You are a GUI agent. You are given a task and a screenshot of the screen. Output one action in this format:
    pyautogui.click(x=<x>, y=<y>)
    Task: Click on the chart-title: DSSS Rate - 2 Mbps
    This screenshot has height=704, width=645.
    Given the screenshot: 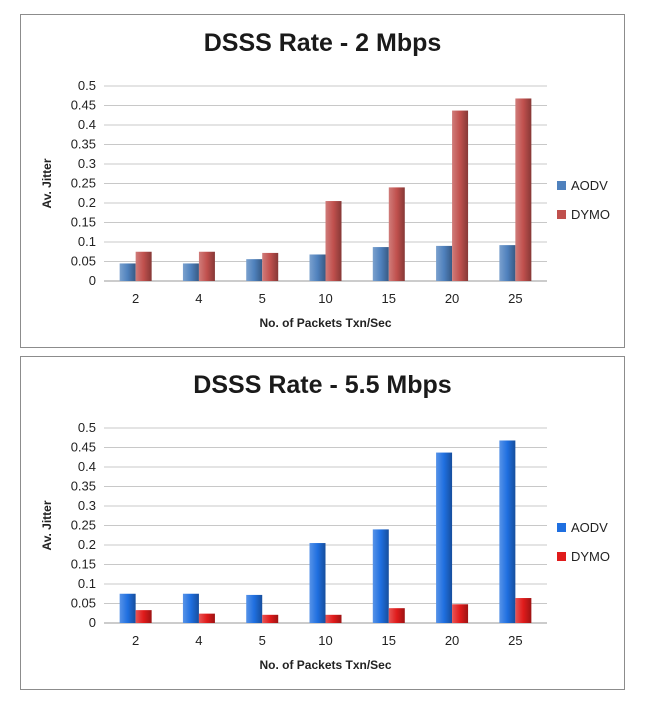 What is the action you would take?
    pyautogui.click(x=322, y=43)
    